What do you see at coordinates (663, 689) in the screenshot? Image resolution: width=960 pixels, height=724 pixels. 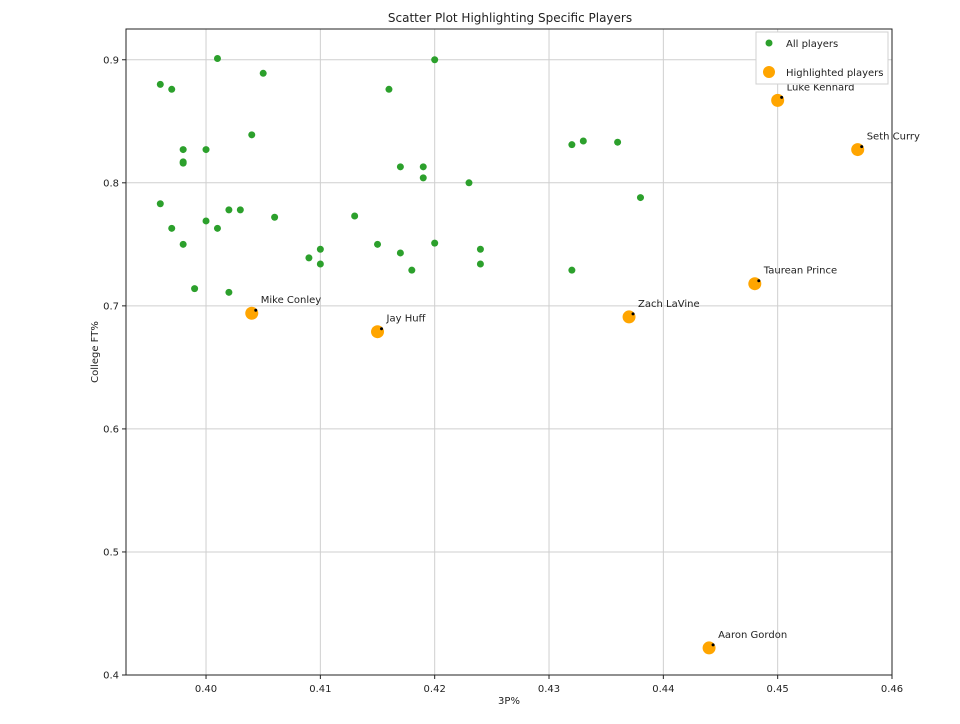 I see `x-tick-label: 0.44` at bounding box center [663, 689].